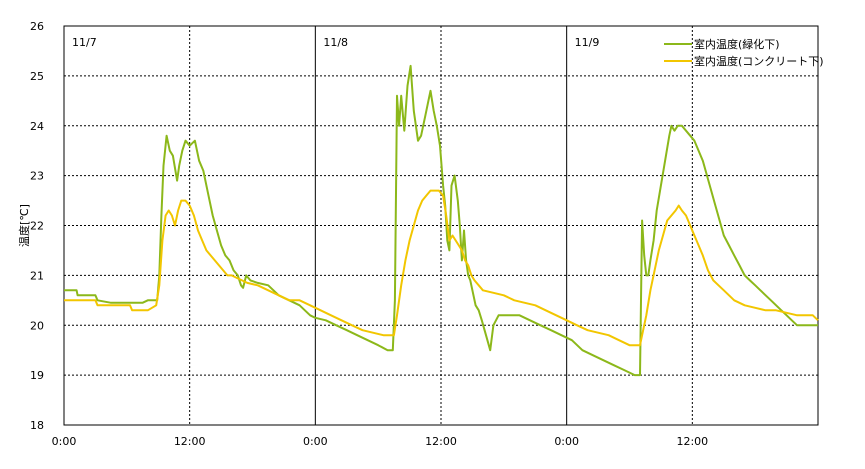  What do you see at coordinates (744, 52) in the screenshot?
I see `legend: 室内温度(緑化下) 室内温度(コンクリート下)` at bounding box center [744, 52].